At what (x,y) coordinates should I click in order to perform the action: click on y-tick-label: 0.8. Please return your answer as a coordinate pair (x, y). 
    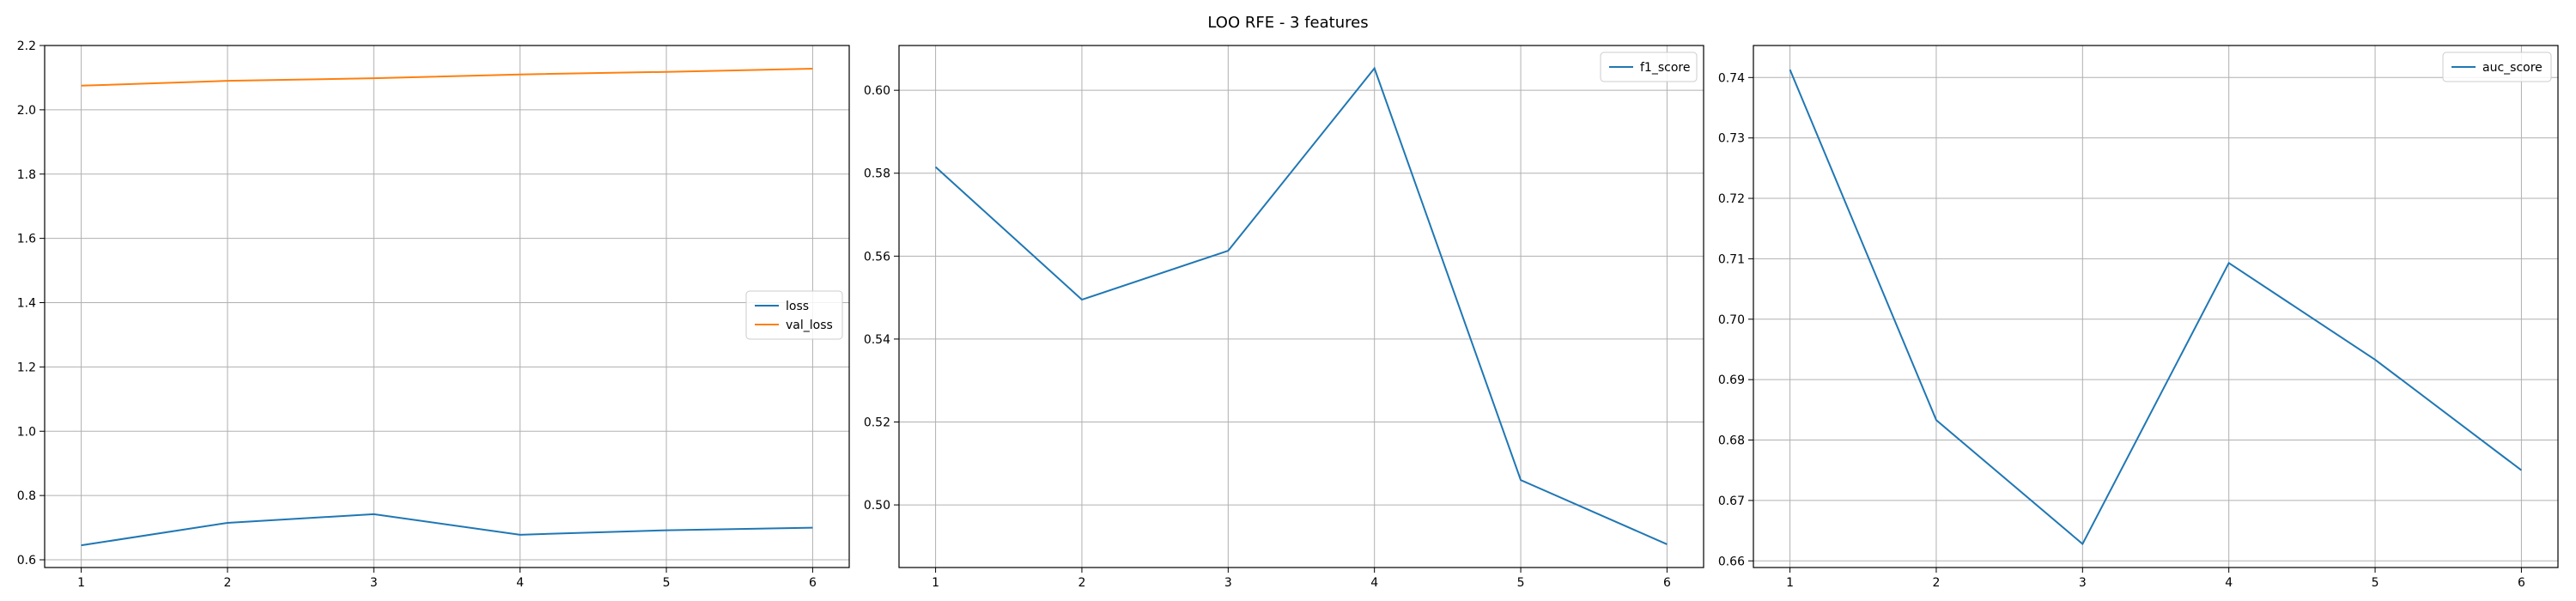
    Looking at the image, I should click on (27, 496).